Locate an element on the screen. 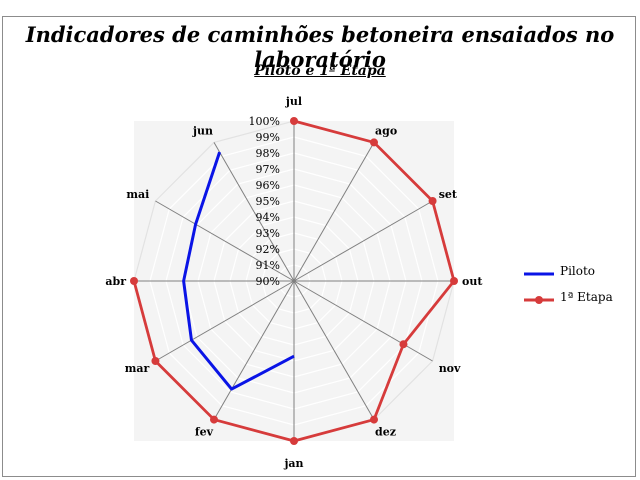 Image resolution: width=640 pixels, height=480 pixels. spoke-set is located at coordinates (363, 241).